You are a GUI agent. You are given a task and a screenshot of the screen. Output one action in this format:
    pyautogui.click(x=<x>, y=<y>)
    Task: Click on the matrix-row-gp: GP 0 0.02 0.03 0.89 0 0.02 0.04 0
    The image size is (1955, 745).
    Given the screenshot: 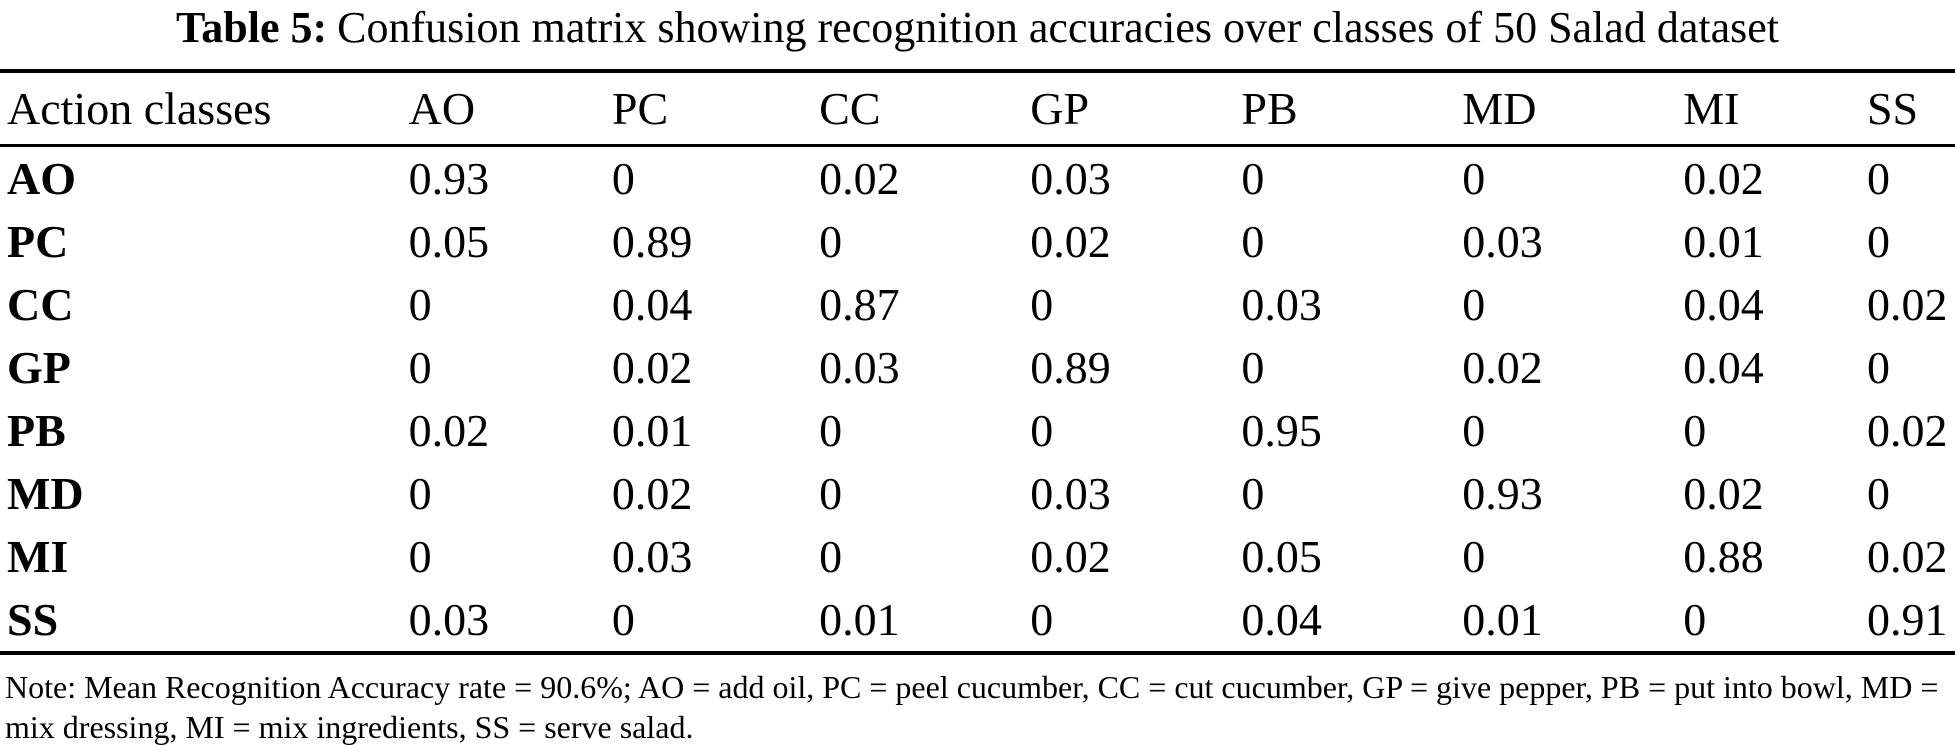 What is the action you would take?
    pyautogui.click(x=977, y=367)
    